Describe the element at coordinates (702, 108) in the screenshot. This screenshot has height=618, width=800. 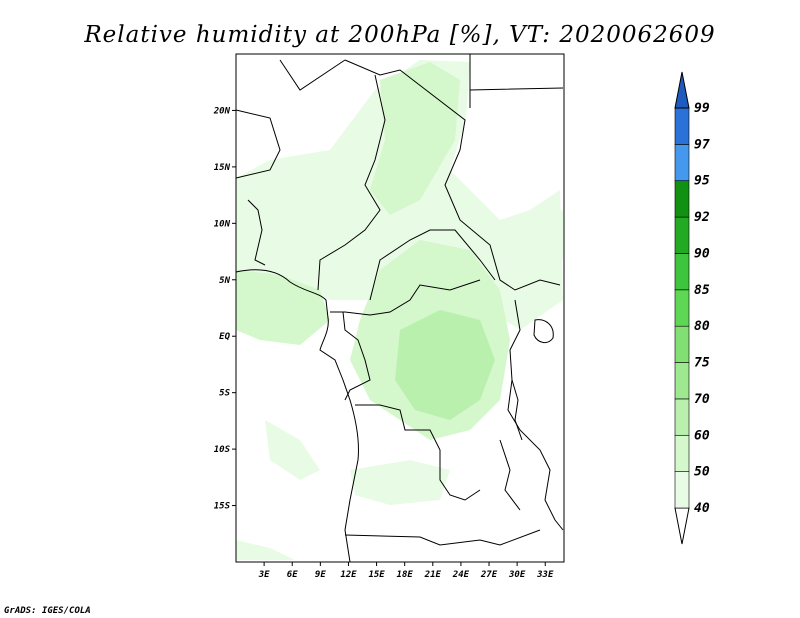
I see `colorbar-label: 99` at that location.